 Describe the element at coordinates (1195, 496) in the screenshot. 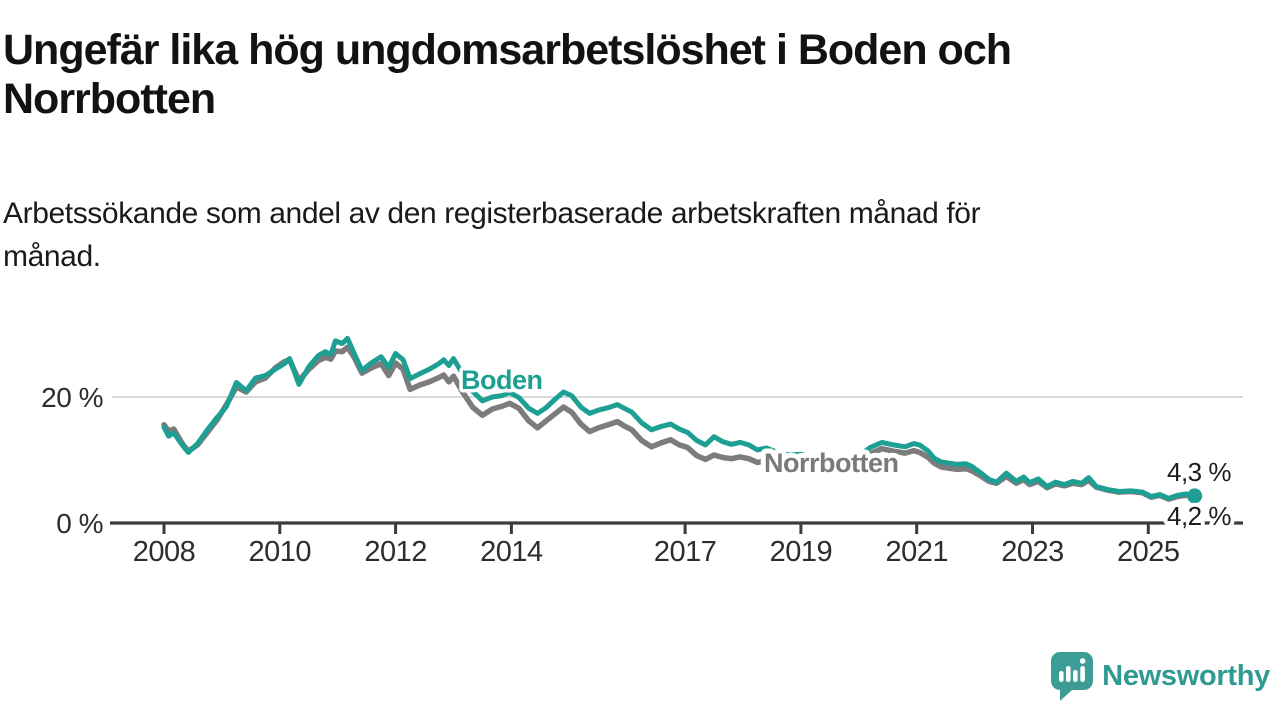

I see `boden-end-dot` at that location.